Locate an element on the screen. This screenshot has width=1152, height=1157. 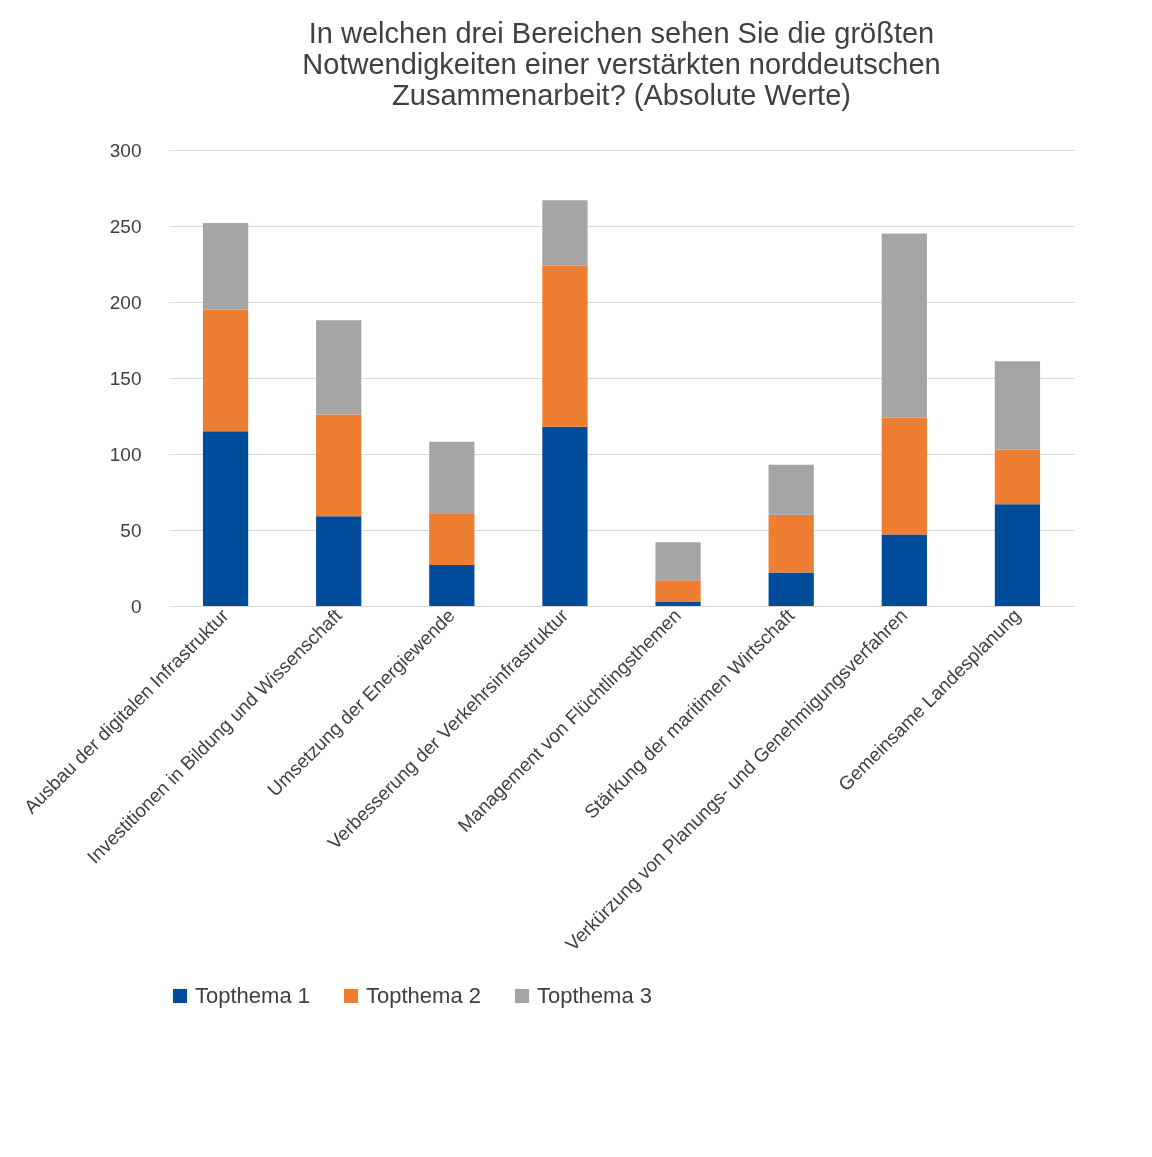
legend-label: Topthema 1 is located at coordinates (252, 995).